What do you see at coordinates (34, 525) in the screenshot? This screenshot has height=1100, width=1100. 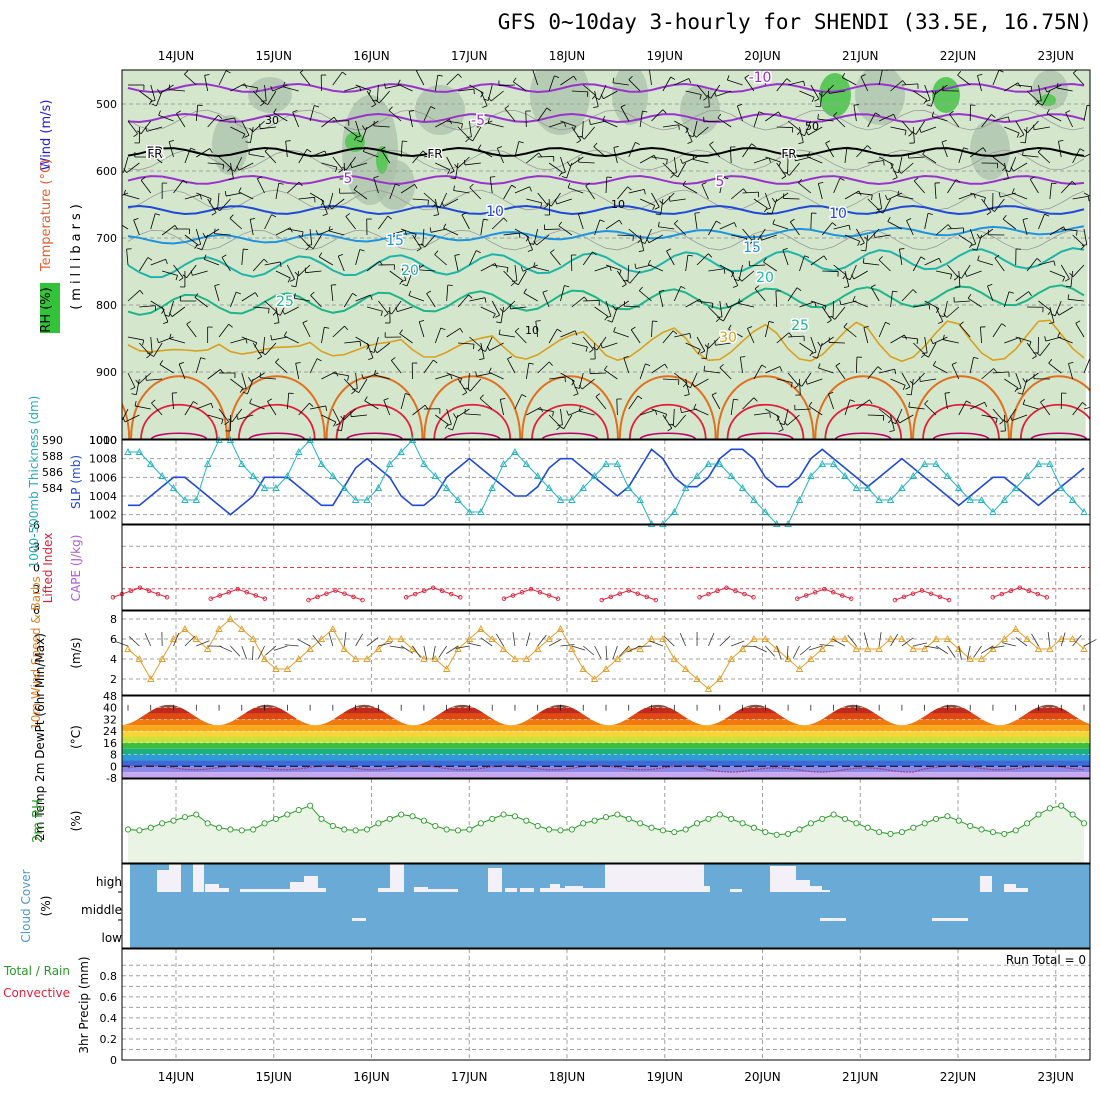 I see `li-tick: -6` at bounding box center [34, 525].